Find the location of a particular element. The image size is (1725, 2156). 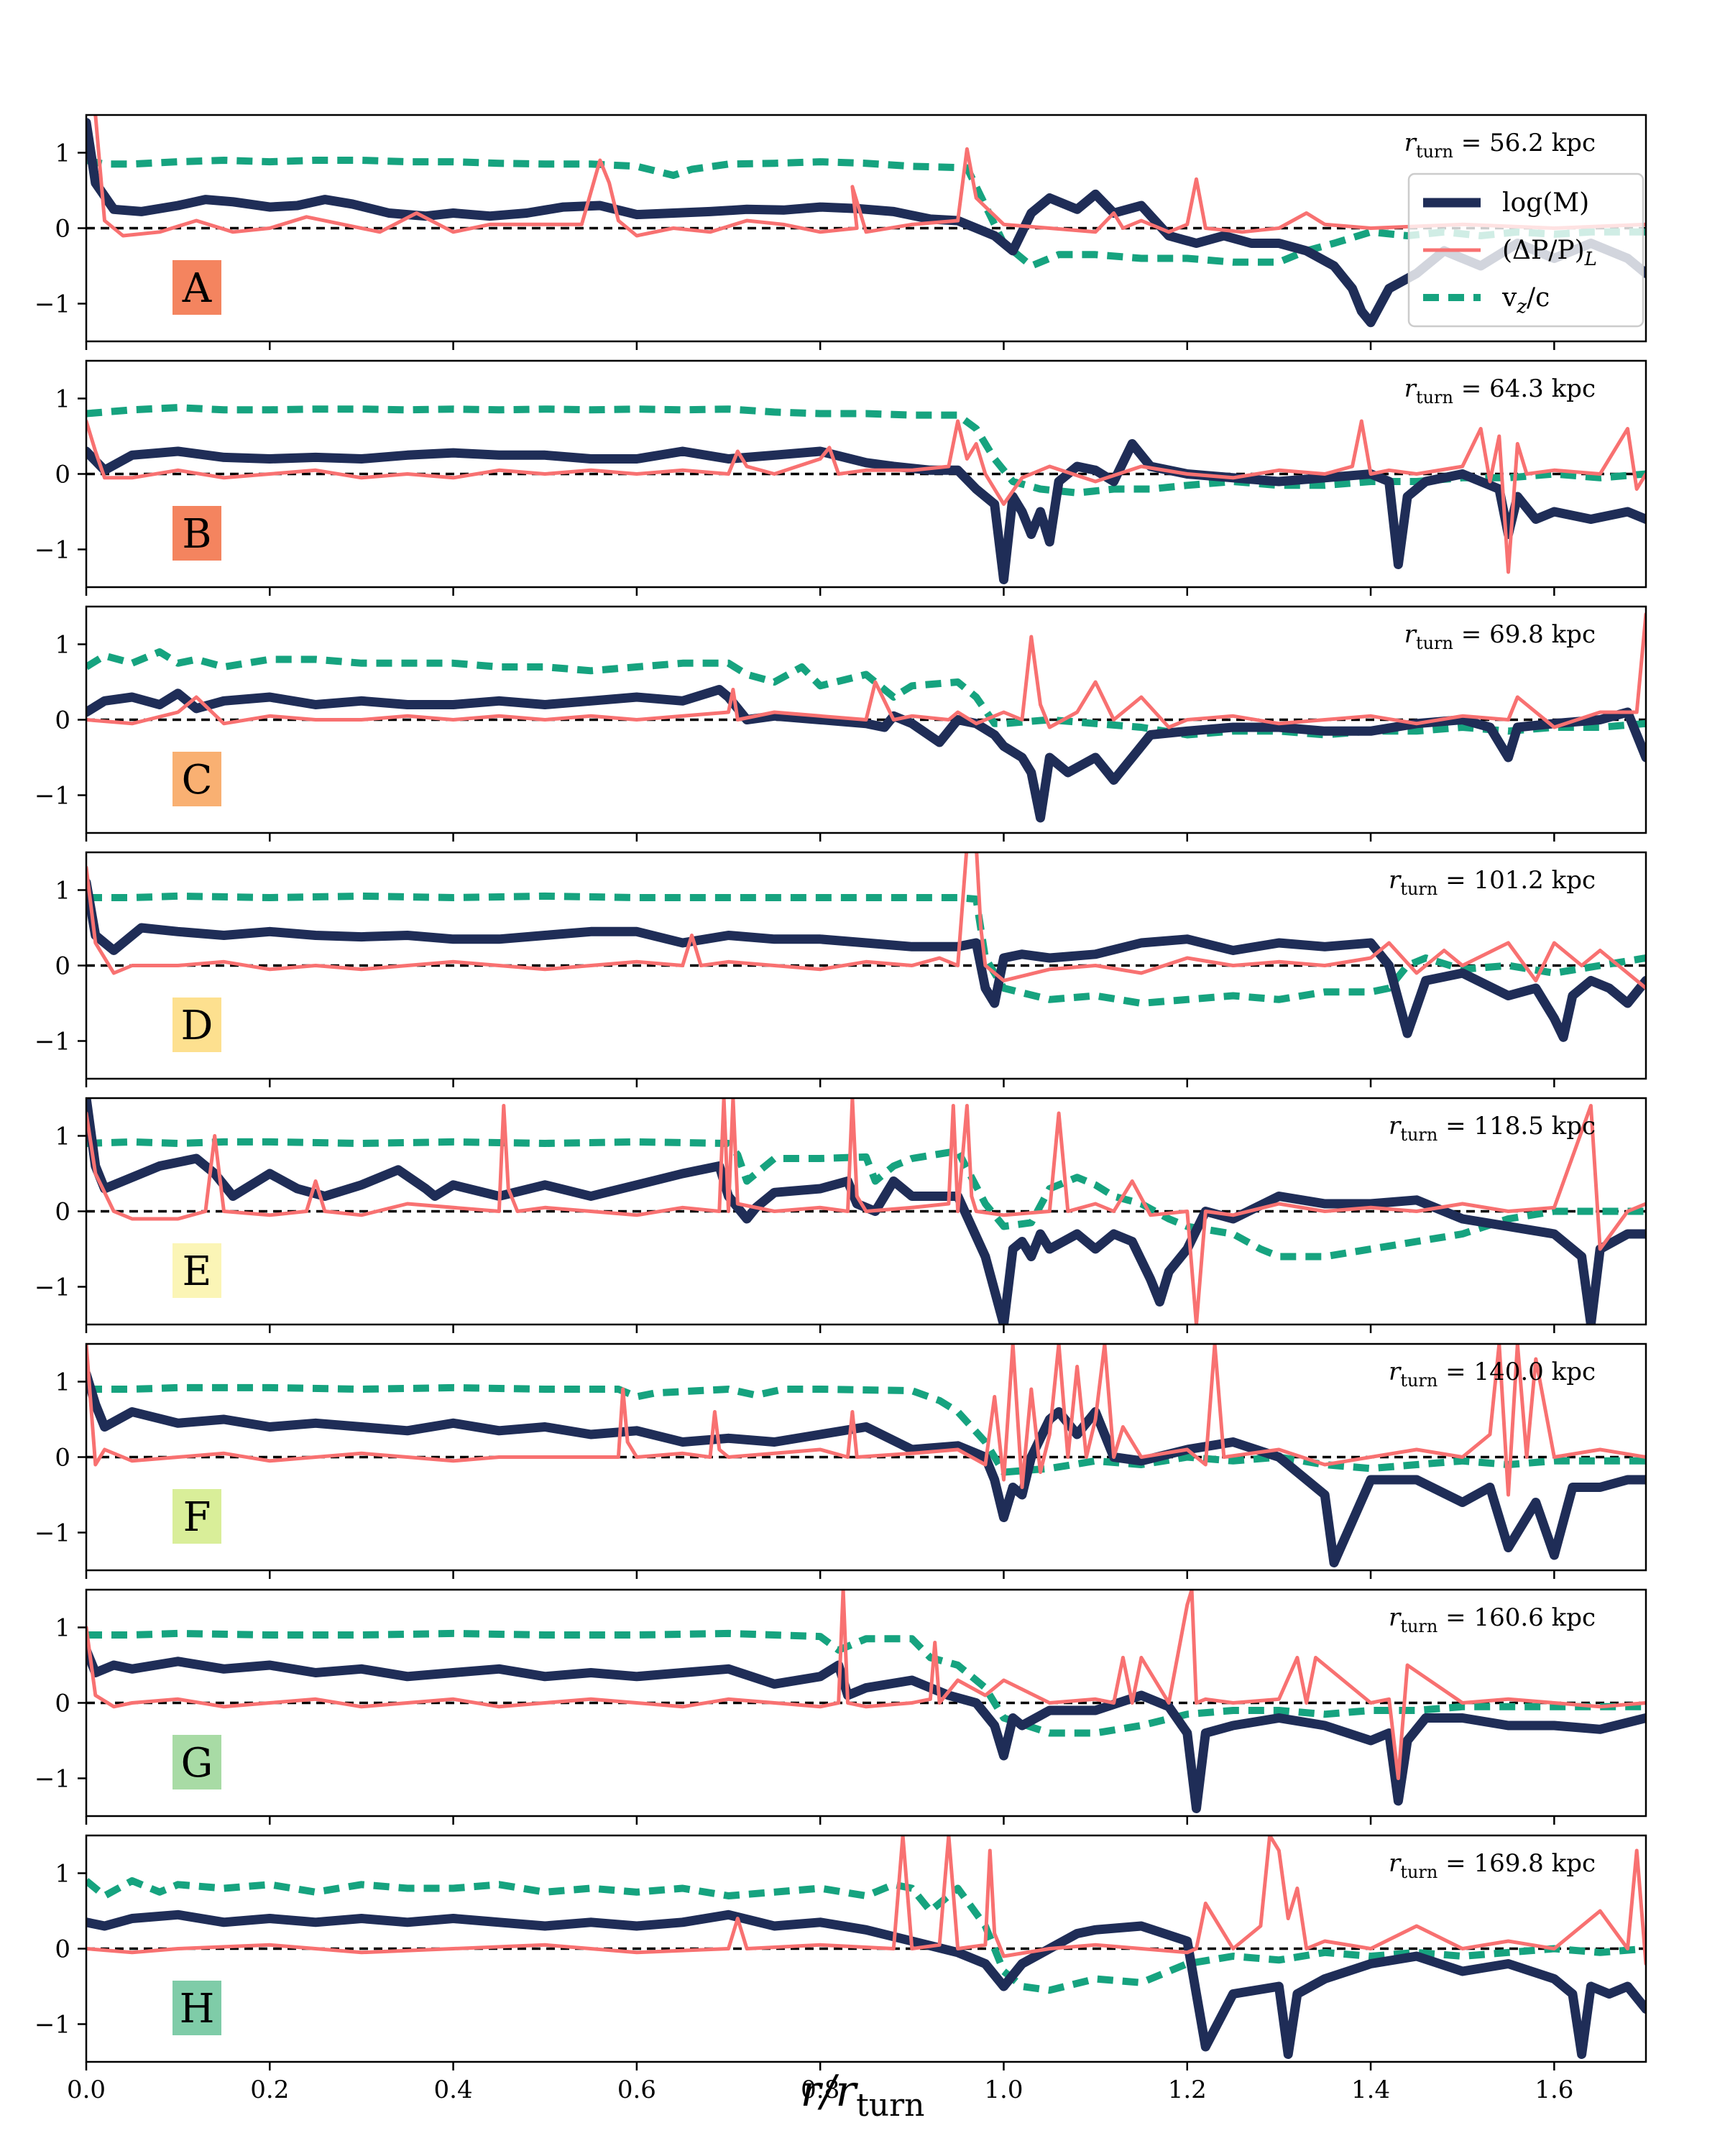

r-turn-value: = 118.5 kpc is located at coordinates (1517, 1126).